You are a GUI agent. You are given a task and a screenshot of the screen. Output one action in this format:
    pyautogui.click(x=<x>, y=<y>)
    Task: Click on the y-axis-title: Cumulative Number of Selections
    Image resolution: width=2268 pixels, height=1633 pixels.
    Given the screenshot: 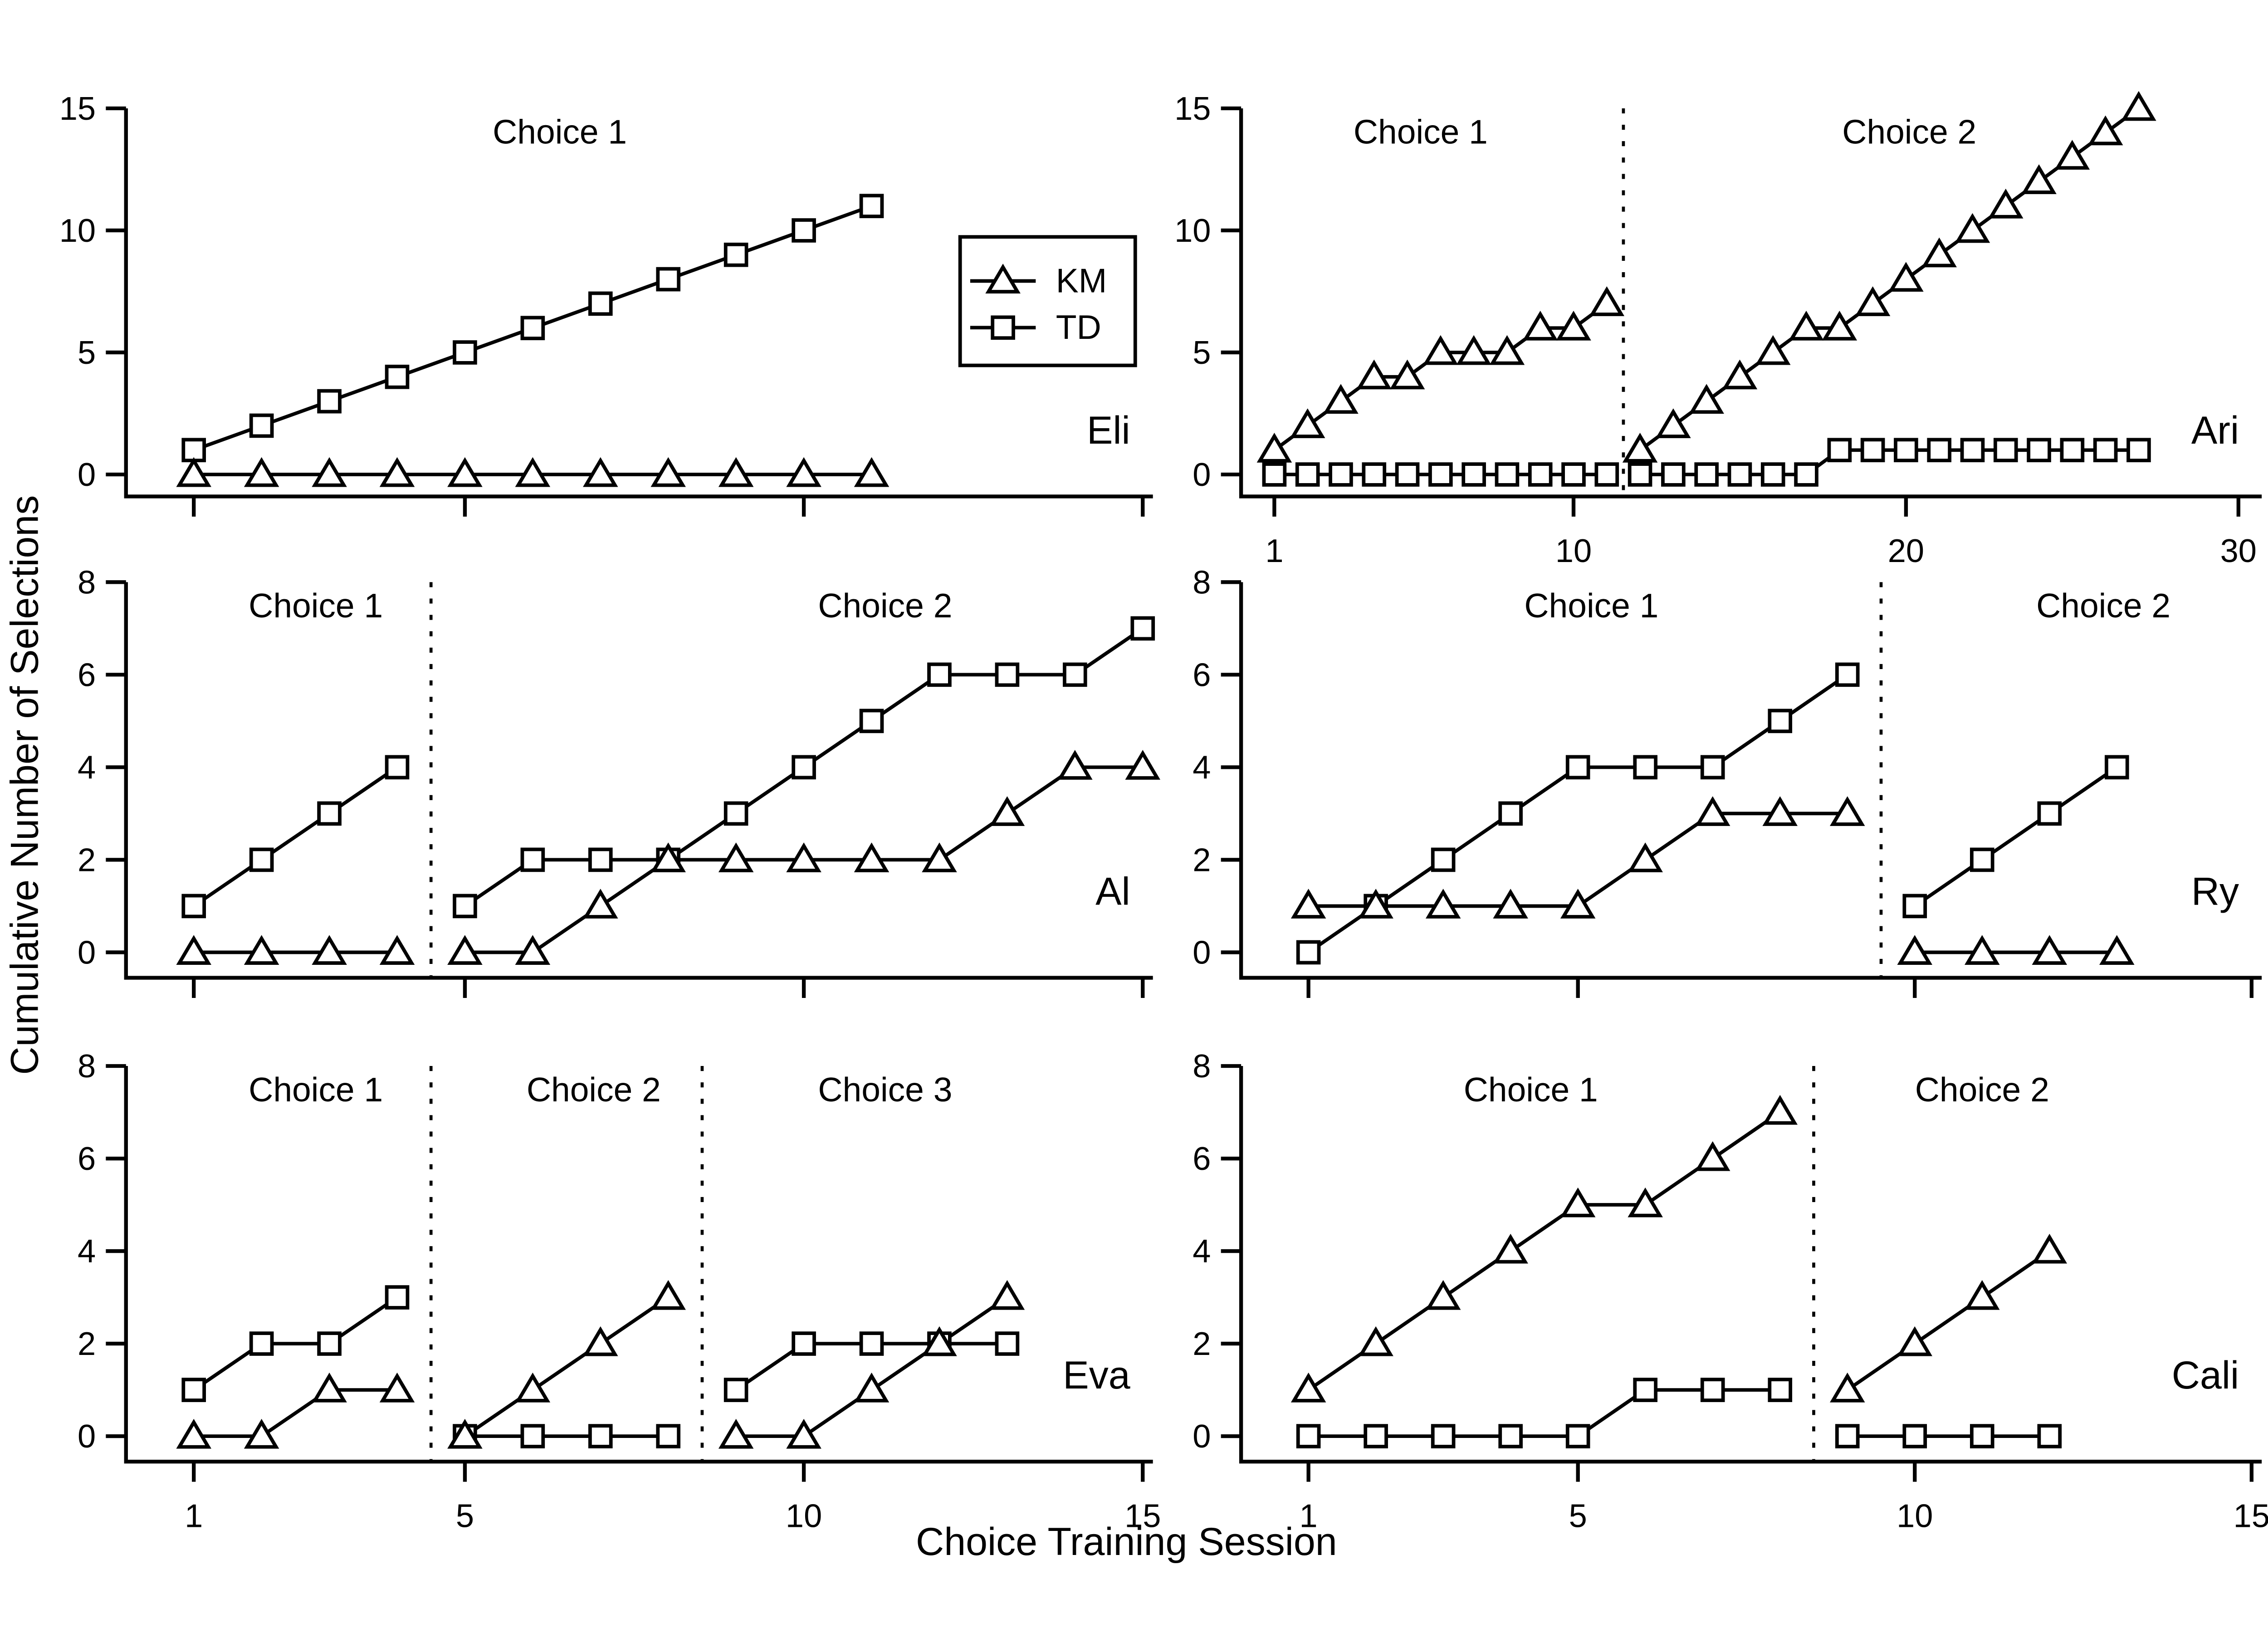 What is the action you would take?
    pyautogui.click(x=24, y=785)
    